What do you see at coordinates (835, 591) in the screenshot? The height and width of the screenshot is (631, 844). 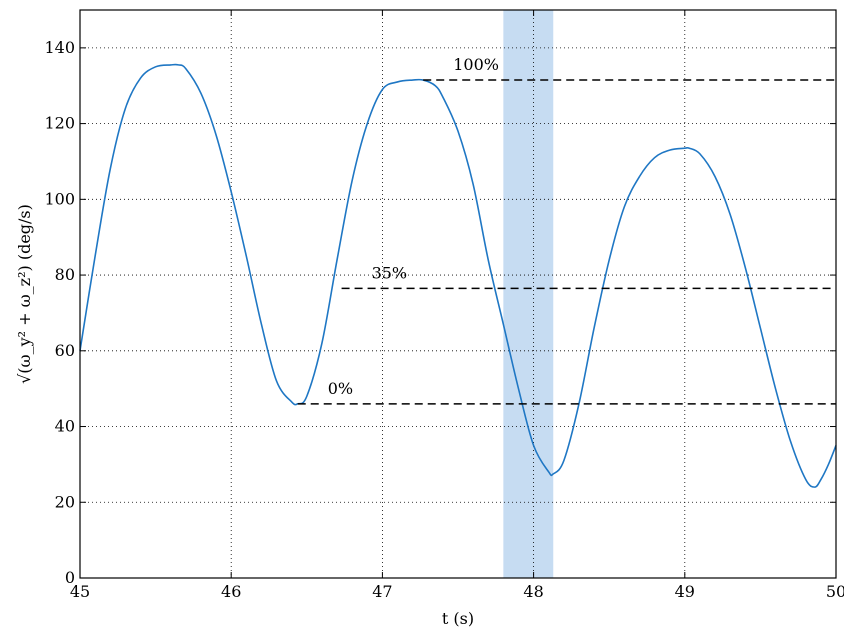 I see `x-tick-label: 50` at bounding box center [835, 591].